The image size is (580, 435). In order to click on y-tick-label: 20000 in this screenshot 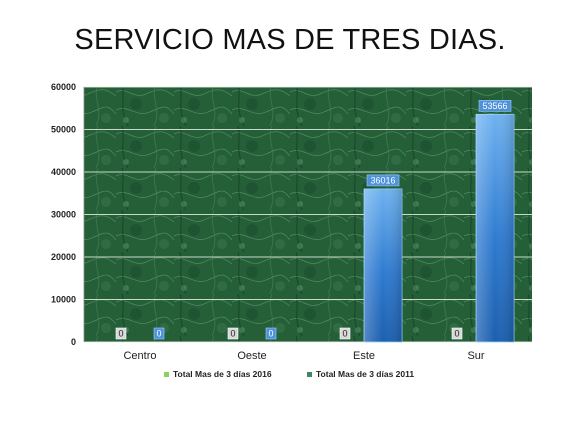, I will do `click(63, 257)`.